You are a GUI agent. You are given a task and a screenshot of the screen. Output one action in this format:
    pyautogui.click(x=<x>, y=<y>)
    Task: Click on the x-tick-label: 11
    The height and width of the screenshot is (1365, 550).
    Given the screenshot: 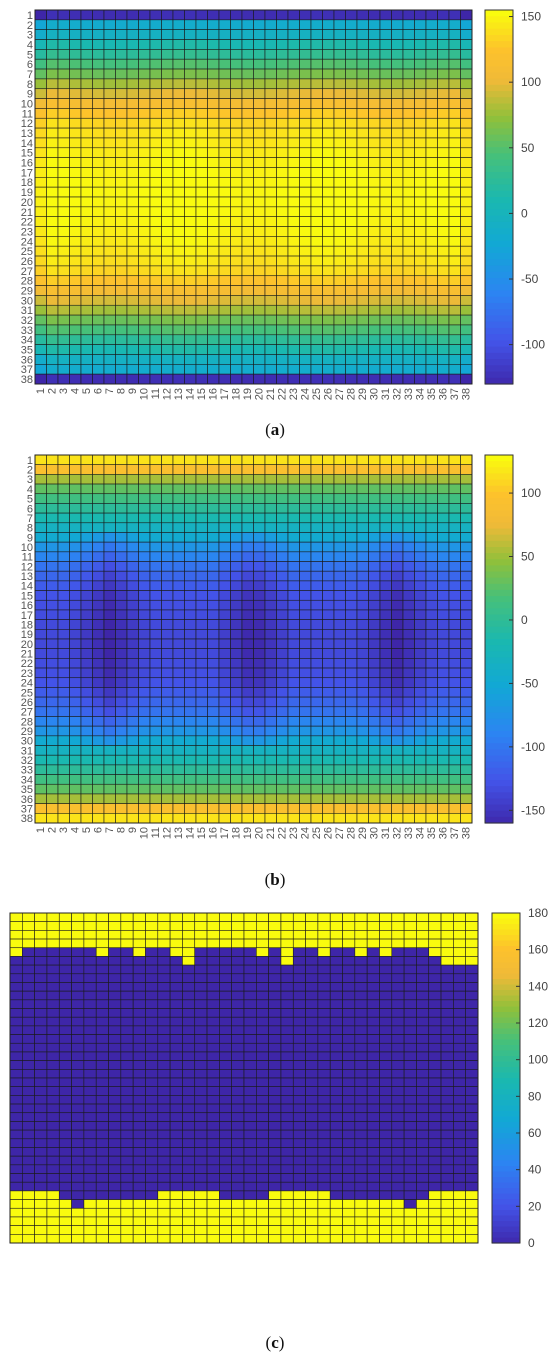 What is the action you would take?
    pyautogui.click(x=156, y=832)
    